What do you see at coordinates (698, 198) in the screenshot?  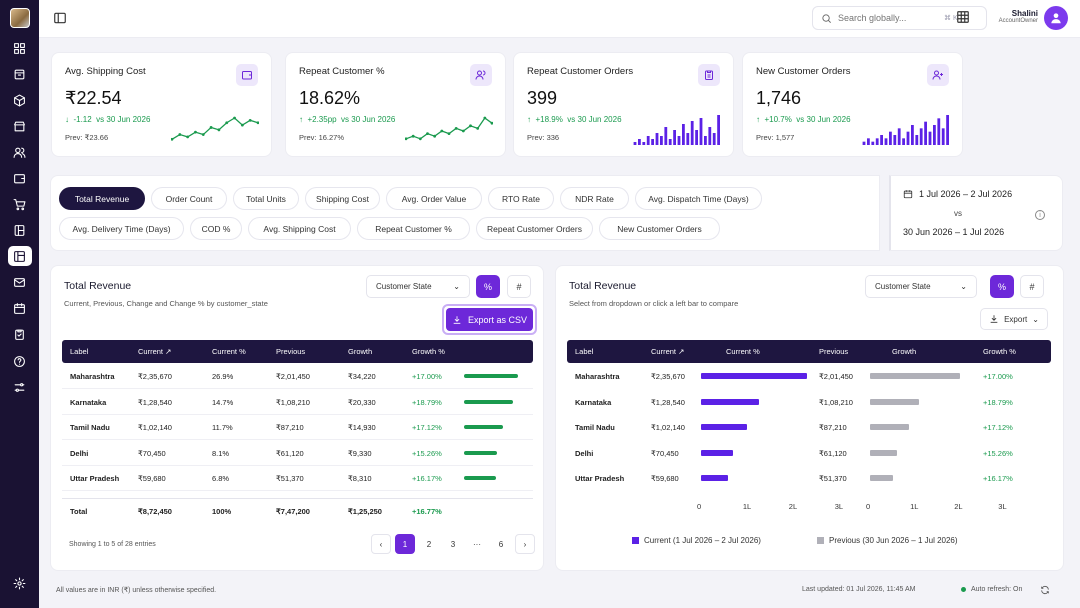 I see `filter-chip: Avg. Dispatch Time (Days)` at bounding box center [698, 198].